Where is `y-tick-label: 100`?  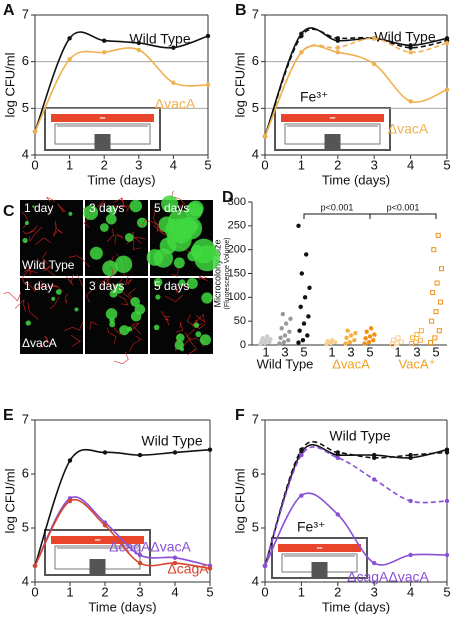 y-tick-label: 100 is located at coordinates (237, 297).